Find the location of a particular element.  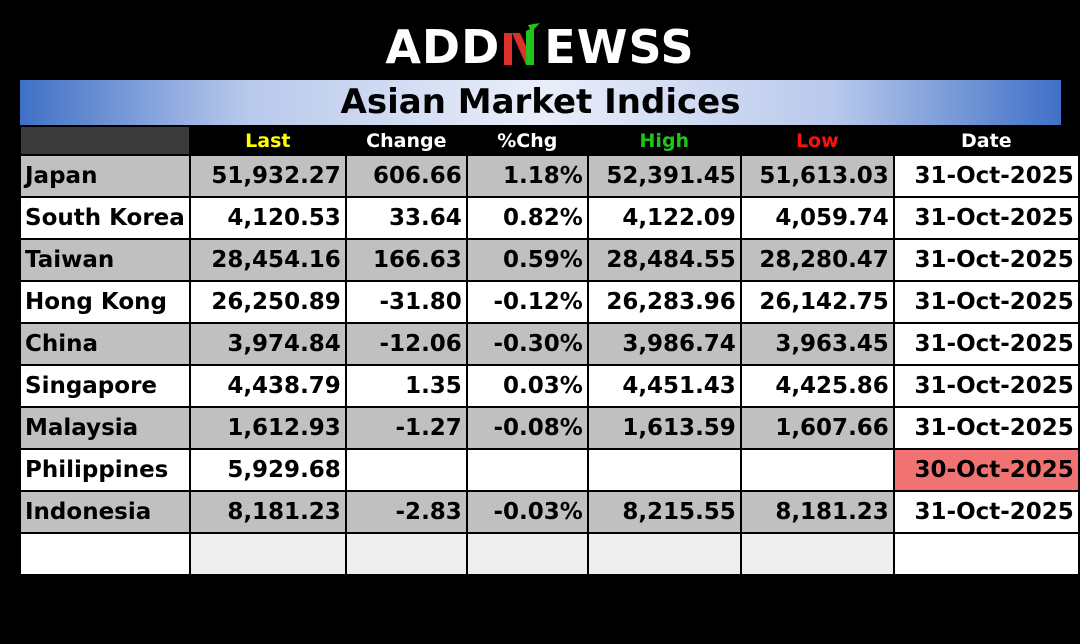

empty-row is located at coordinates (549, 554).